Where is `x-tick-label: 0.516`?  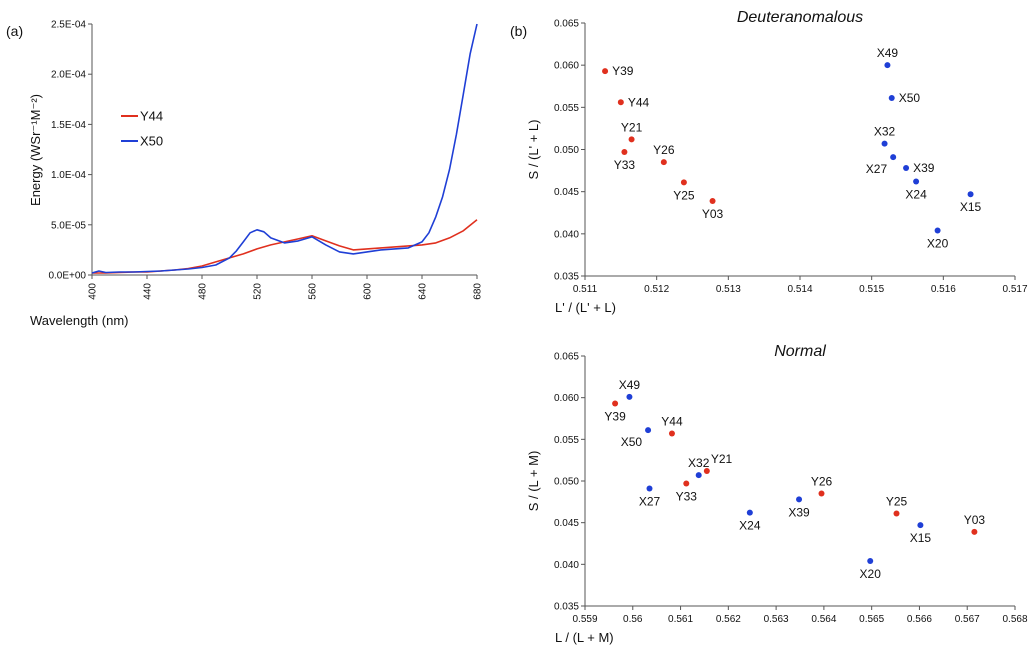 x-tick-label: 0.516 is located at coordinates (943, 289).